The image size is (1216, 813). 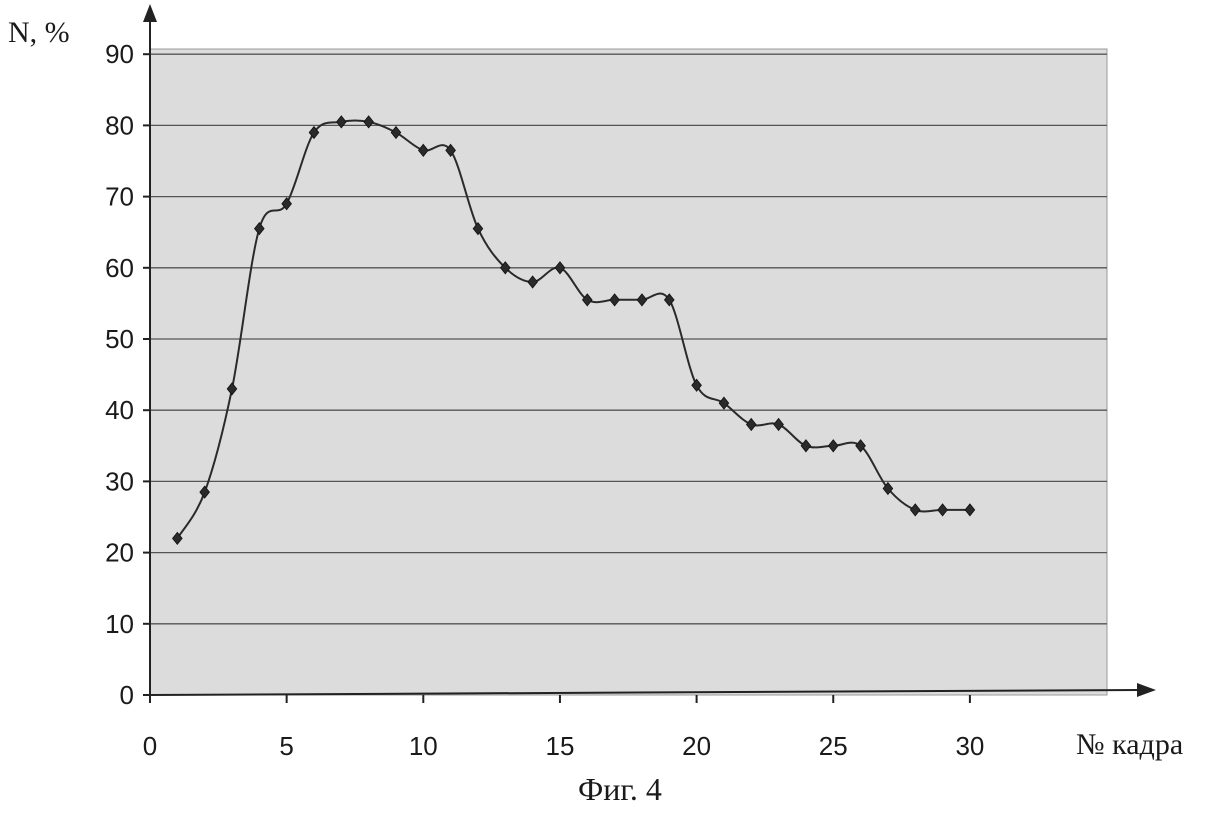 What do you see at coordinates (833, 746) in the screenshot?
I see `x-tick-label: 25` at bounding box center [833, 746].